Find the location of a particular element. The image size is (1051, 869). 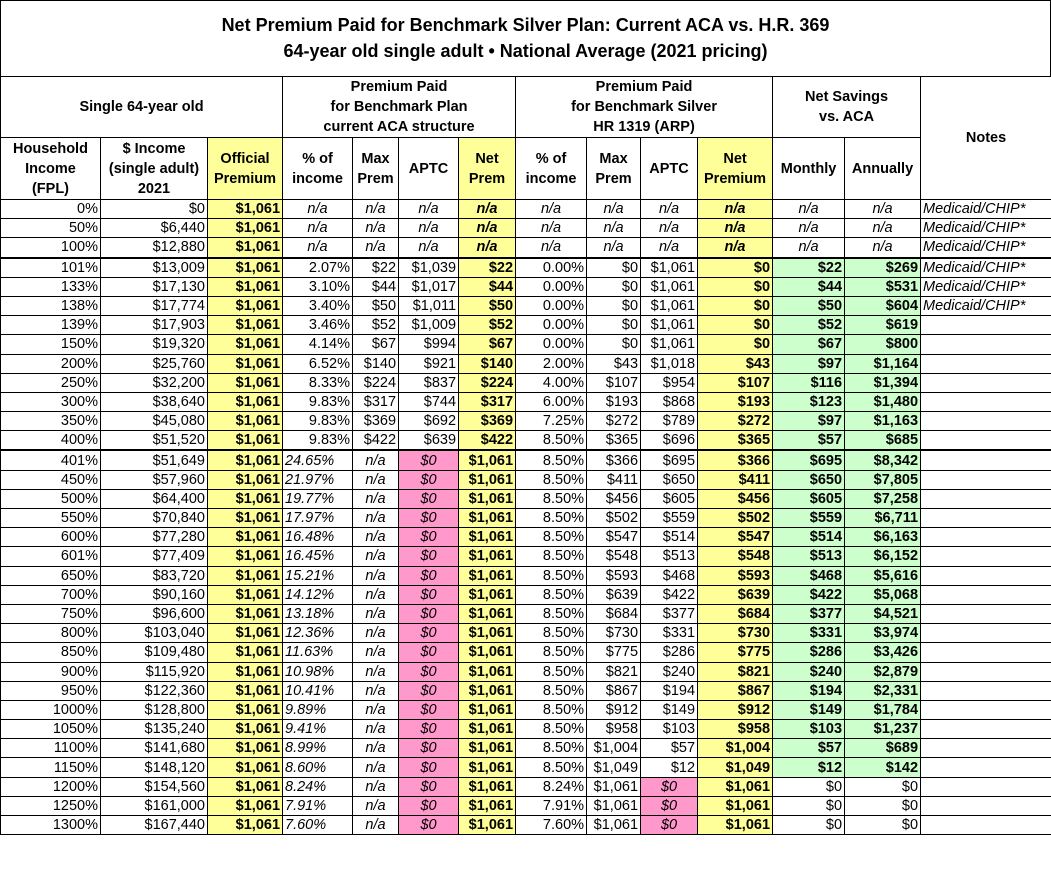

cell: $148,120 is located at coordinates (154, 767).